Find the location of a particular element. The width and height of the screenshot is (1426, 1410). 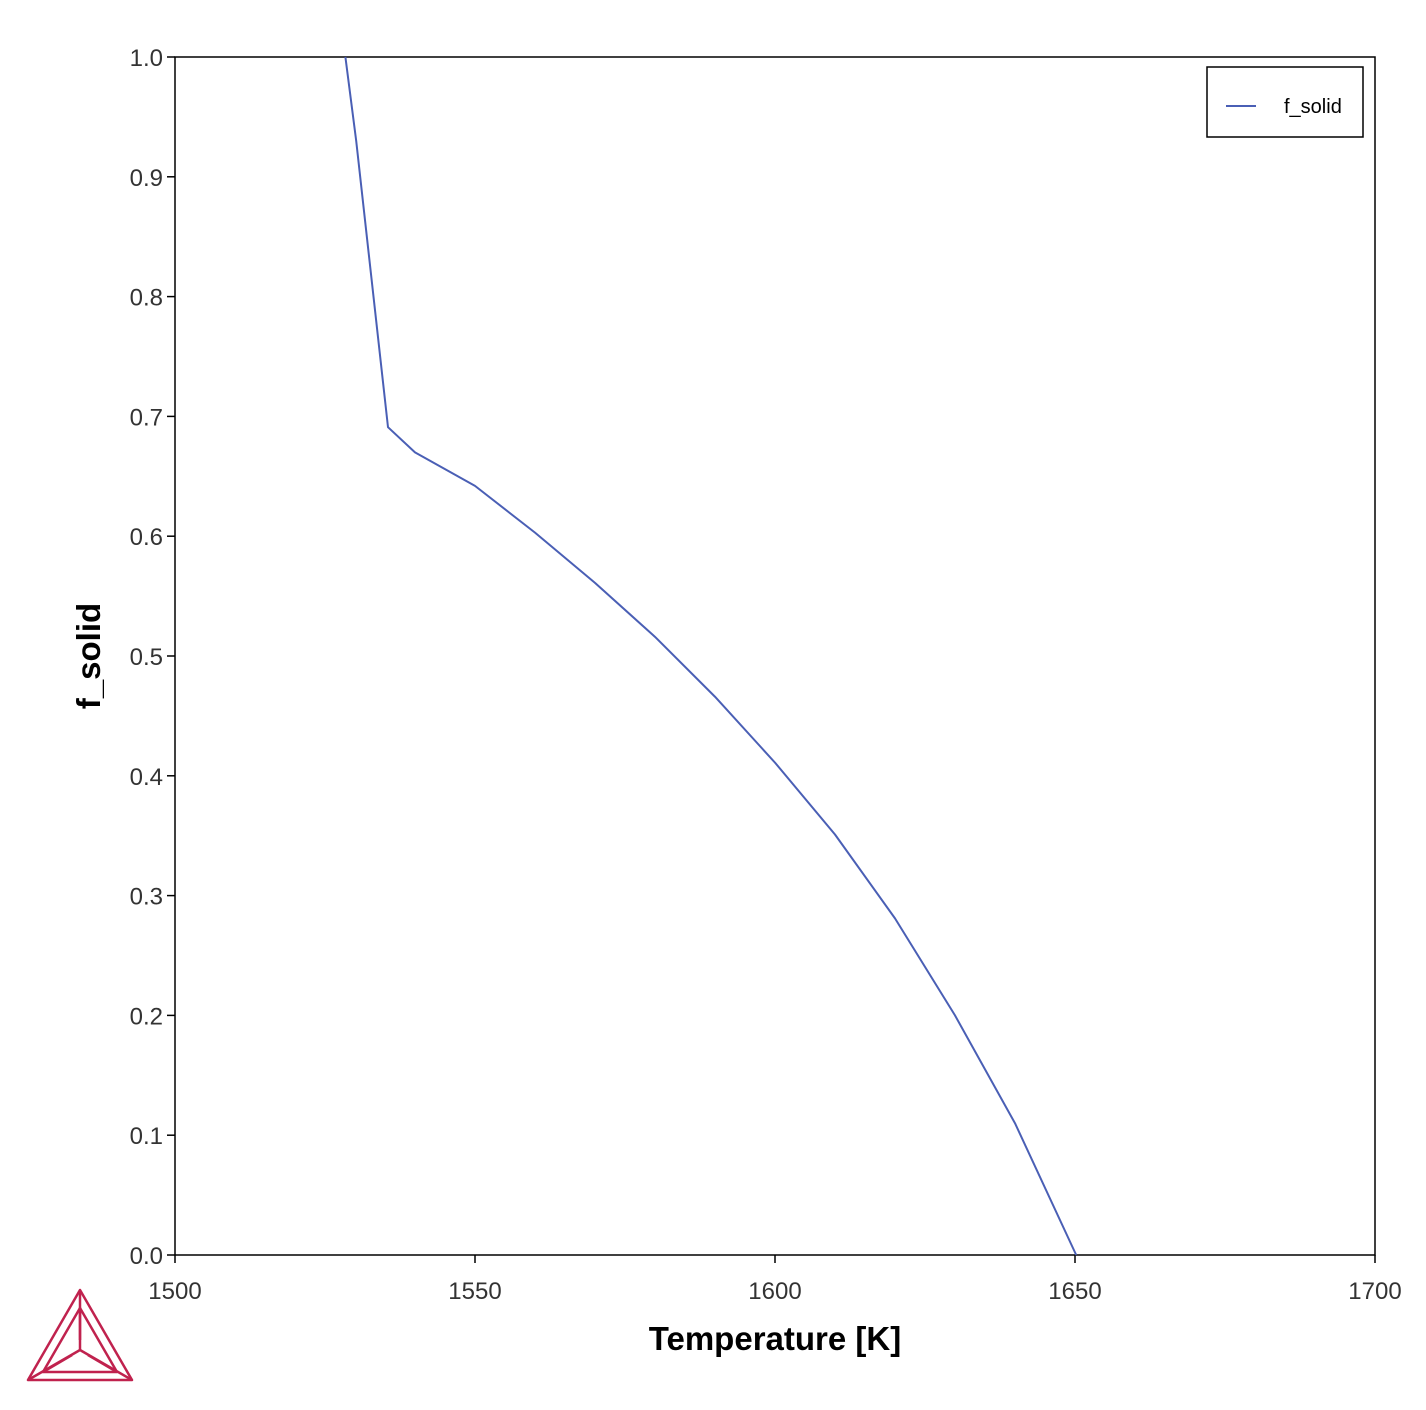

y-tick-label: 0.7 is located at coordinates (146, 417).